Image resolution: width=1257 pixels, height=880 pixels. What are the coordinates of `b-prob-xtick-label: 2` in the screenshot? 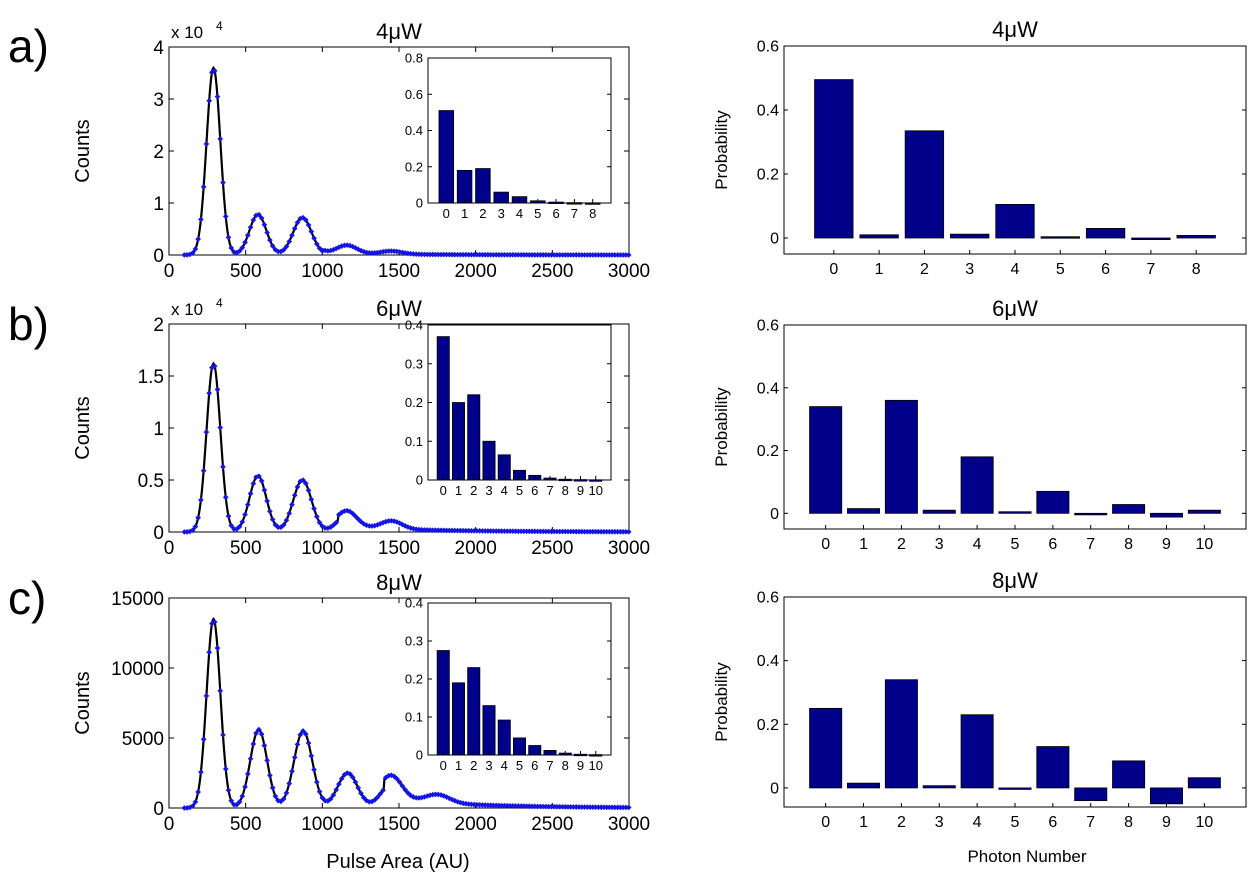 It's located at (901, 544).